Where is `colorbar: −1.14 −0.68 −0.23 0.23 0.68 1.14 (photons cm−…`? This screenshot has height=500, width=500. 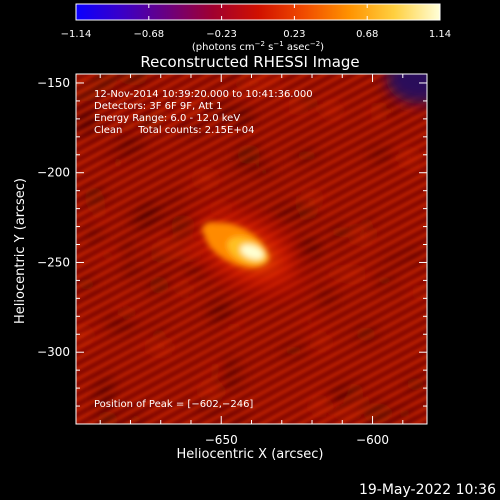 colorbar: −1.14 −0.68 −0.23 0.23 0.68 1.14 (photons cm−… is located at coordinates (256, 28).